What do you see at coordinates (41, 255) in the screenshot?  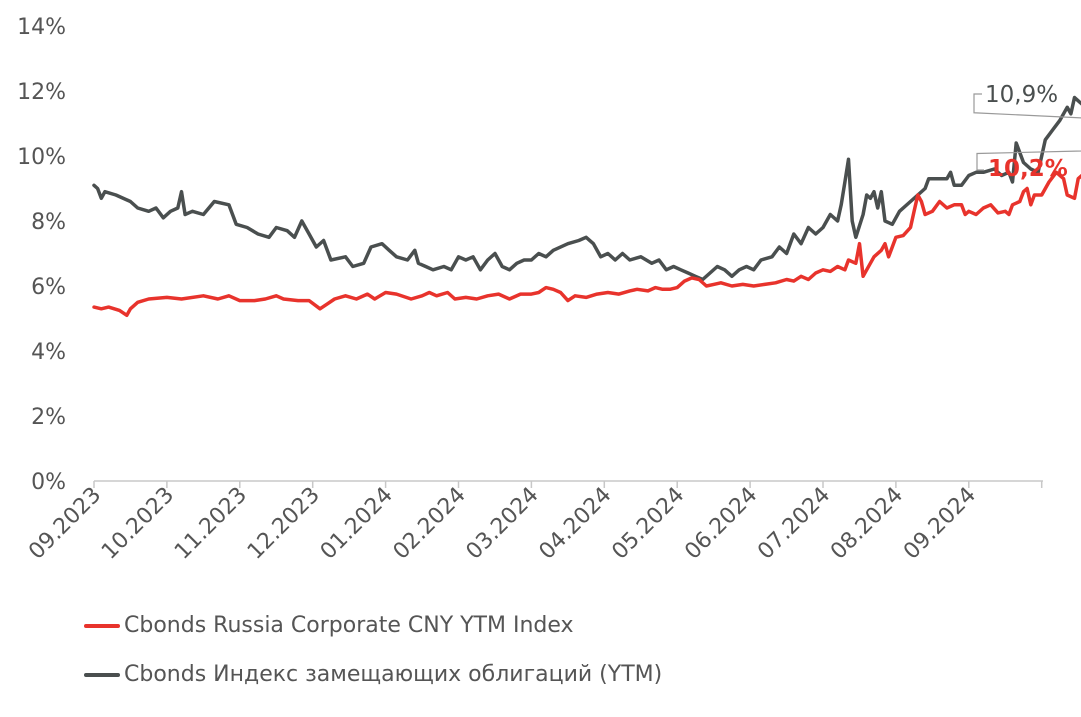 I see `y-axis: 0% 2% 4% 6% 8% 10% 12% 14%` at bounding box center [41, 255].